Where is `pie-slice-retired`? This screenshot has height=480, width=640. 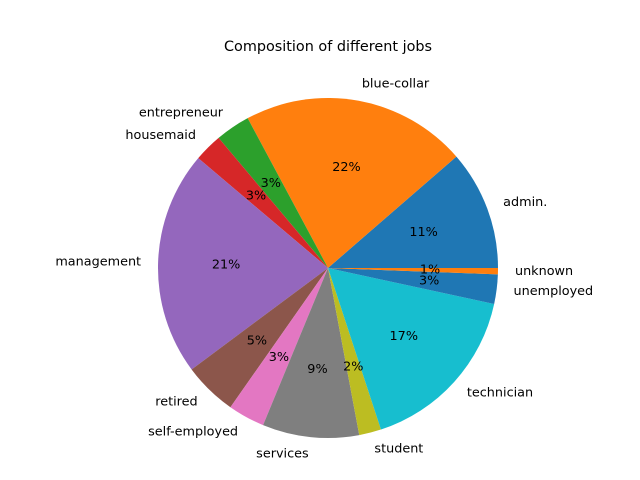
pie-slice-retired is located at coordinates (259, 338).